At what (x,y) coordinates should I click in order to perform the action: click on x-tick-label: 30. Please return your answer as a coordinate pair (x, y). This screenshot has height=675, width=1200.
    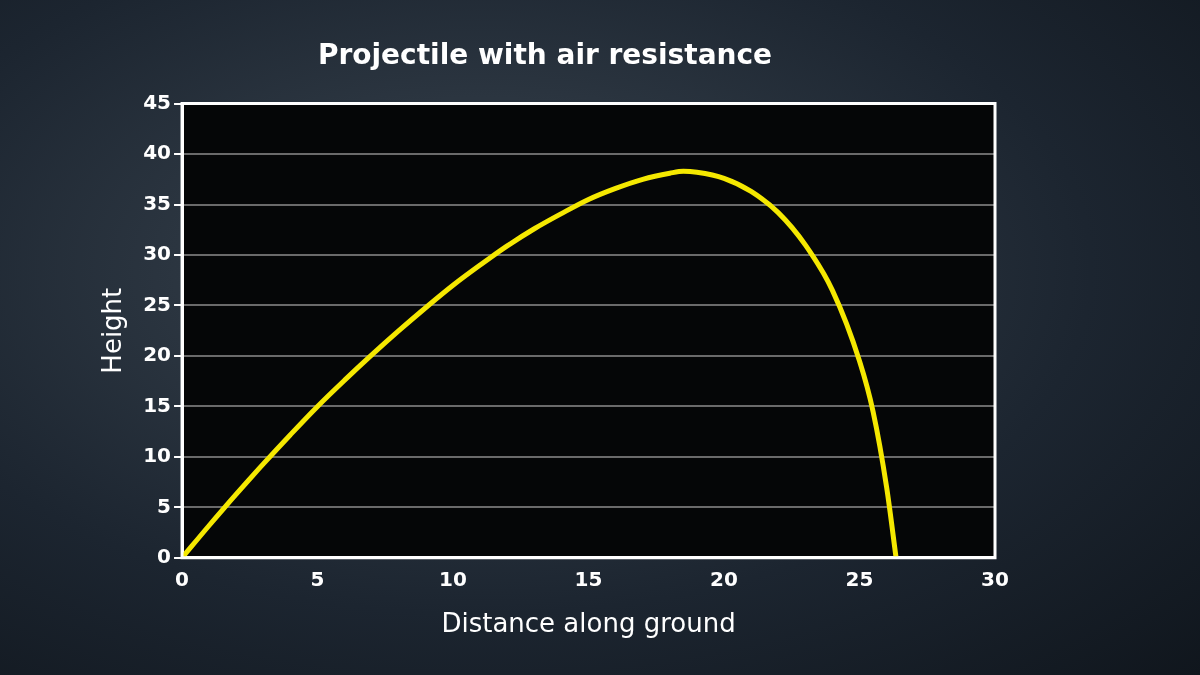
    Looking at the image, I should click on (995, 579).